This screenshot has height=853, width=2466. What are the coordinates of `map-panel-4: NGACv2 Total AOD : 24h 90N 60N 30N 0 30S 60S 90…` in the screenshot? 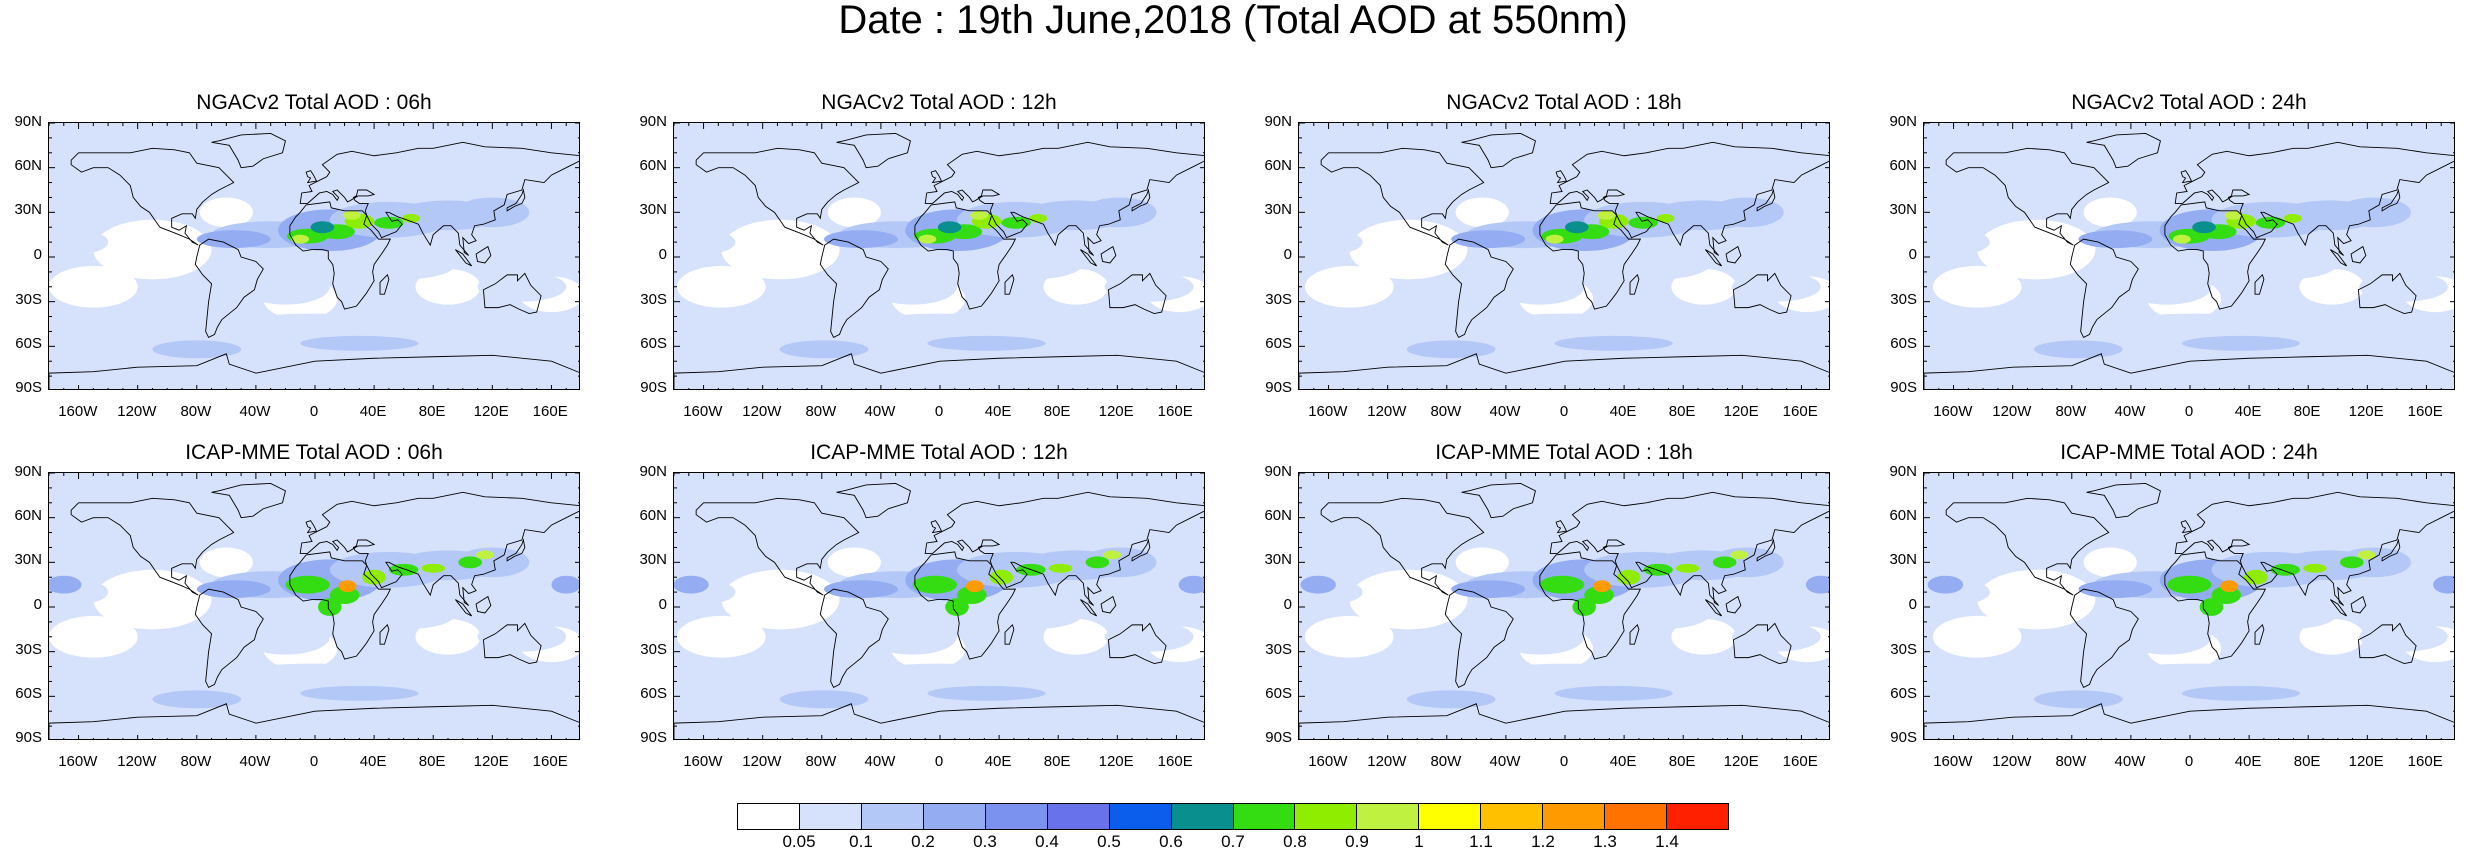 It's located at (2172, 262).